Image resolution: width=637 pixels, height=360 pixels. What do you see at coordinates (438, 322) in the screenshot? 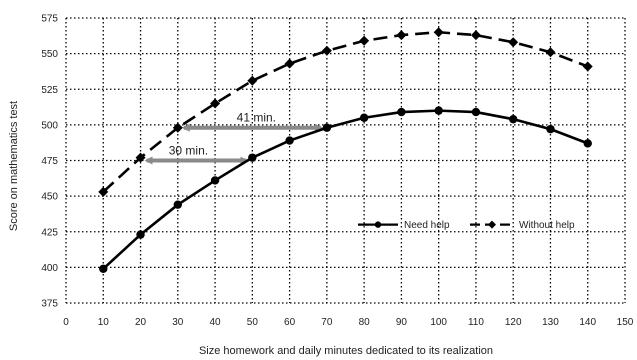
I see `x-tick-label: 100` at bounding box center [438, 322].